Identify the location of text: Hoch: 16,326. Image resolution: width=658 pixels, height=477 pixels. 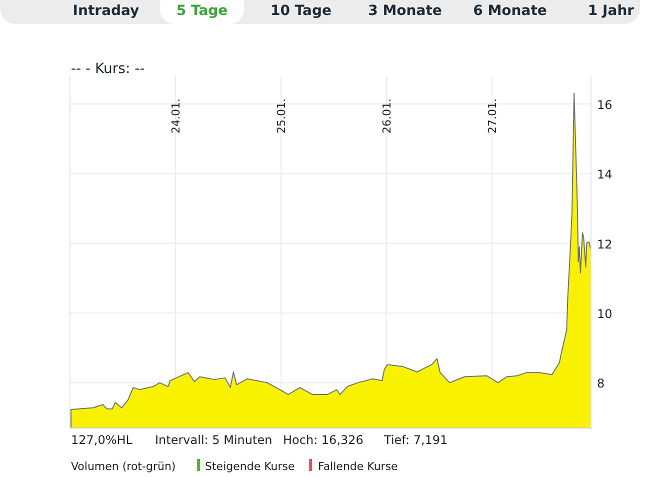
(323, 440).